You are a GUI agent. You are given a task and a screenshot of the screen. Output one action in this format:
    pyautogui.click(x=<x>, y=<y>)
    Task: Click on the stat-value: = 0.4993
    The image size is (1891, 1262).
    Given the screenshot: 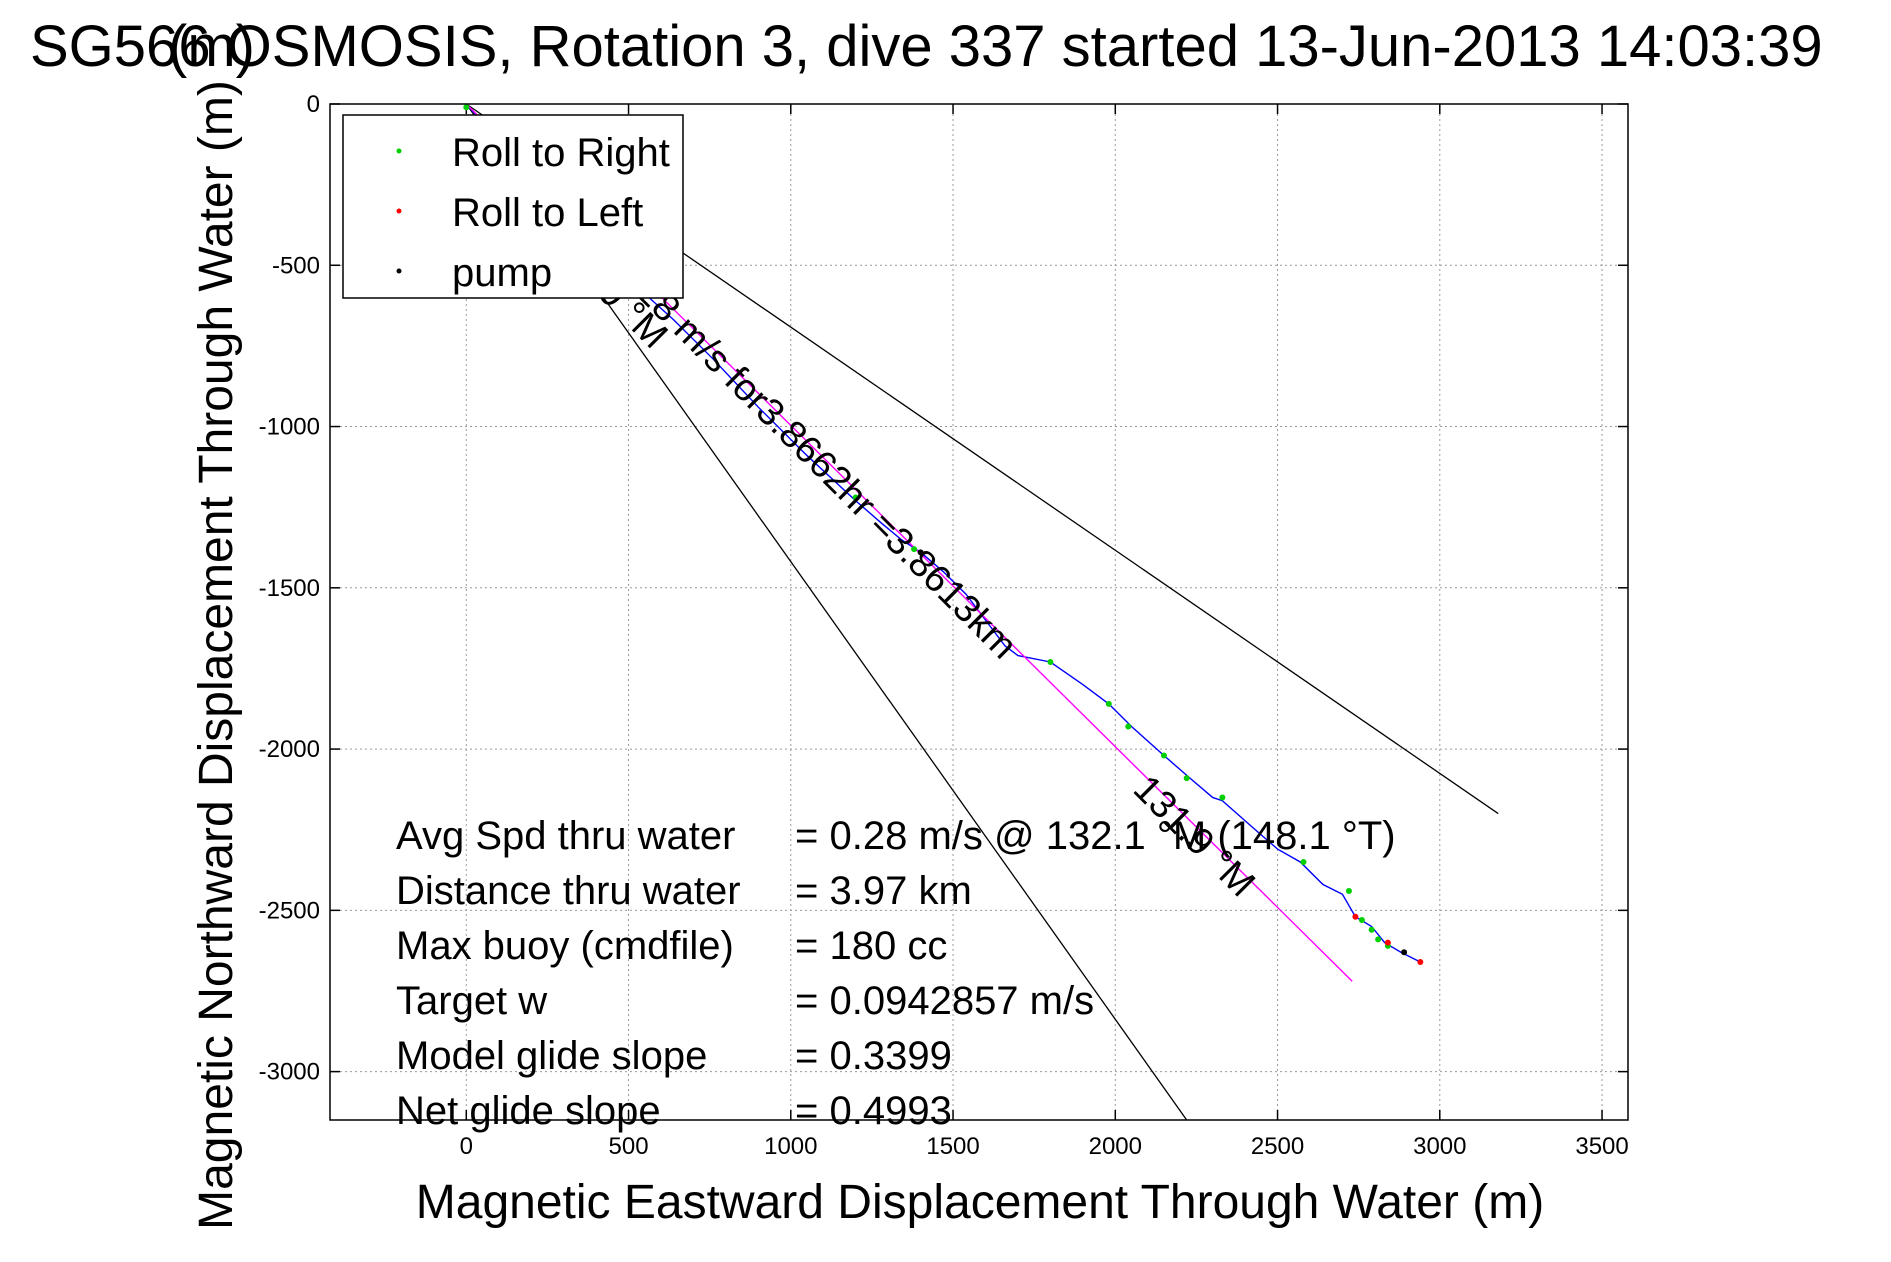 What is the action you would take?
    pyautogui.click(x=873, y=1111)
    